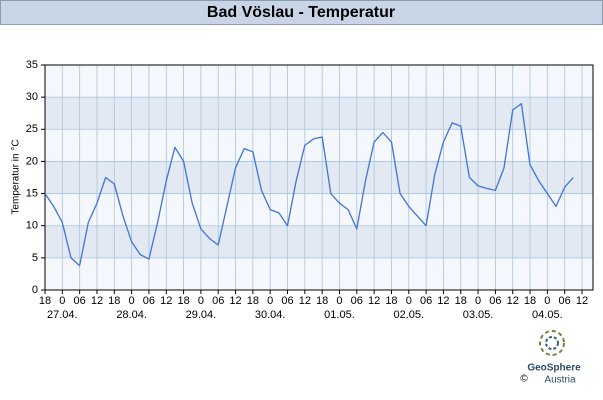 Image resolution: width=603 pixels, height=400 pixels. Describe the element at coordinates (131, 315) in the screenshot. I see `date-label: 28.04.` at that location.